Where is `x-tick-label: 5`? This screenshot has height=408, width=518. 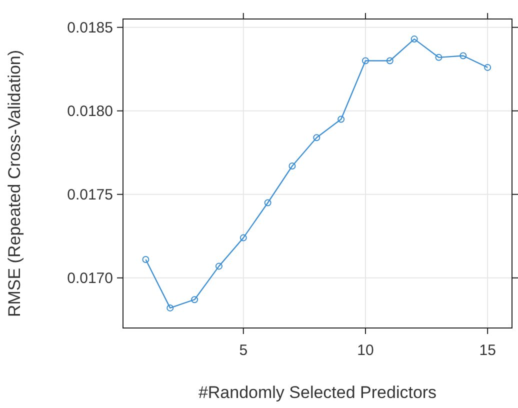 x-tick-label: 5 is located at coordinates (243, 350).